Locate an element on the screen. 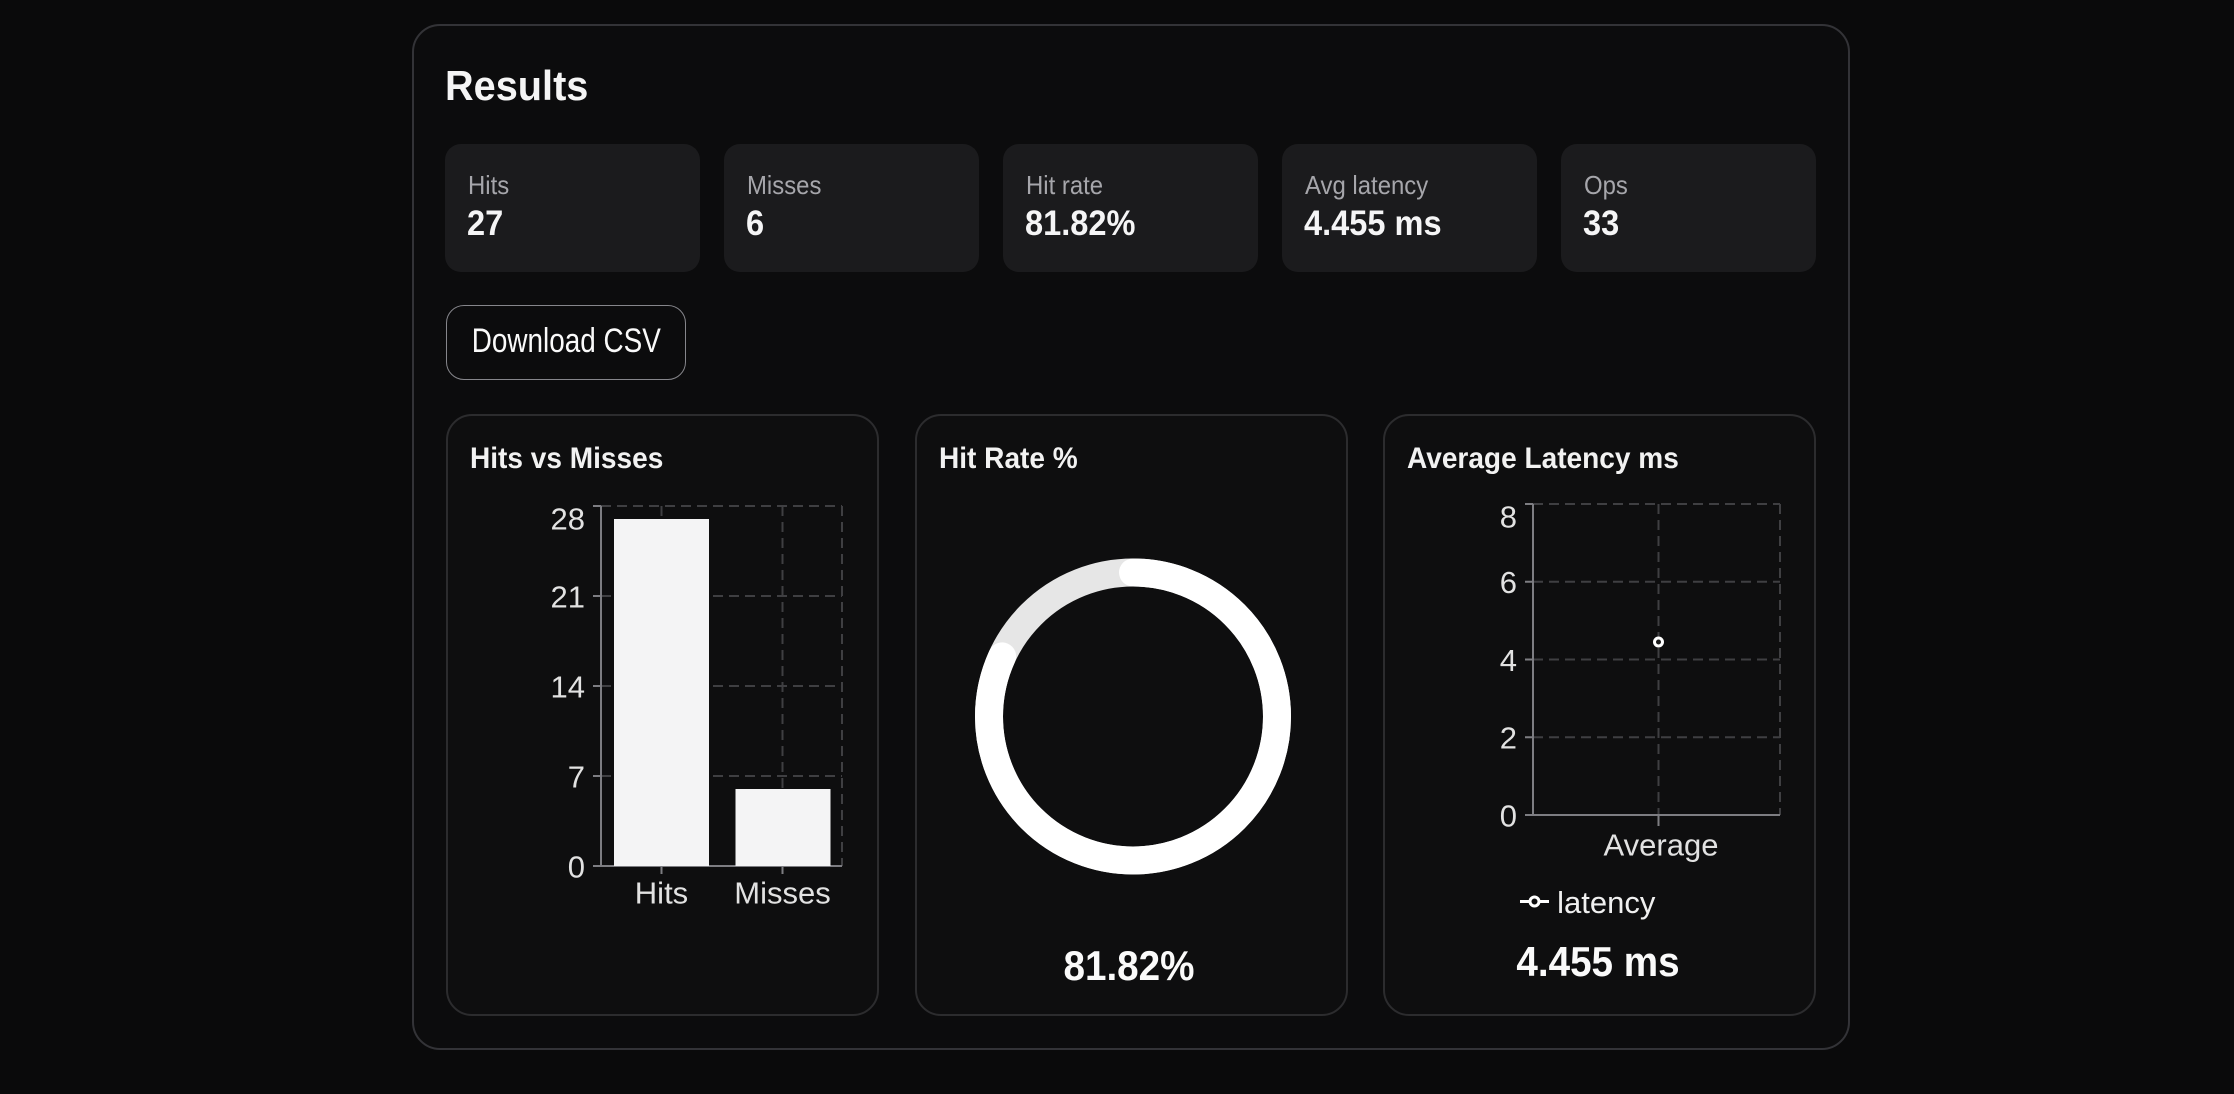 The width and height of the screenshot is (2234, 1094). svg-text: 2 is located at coordinates (1508, 738).